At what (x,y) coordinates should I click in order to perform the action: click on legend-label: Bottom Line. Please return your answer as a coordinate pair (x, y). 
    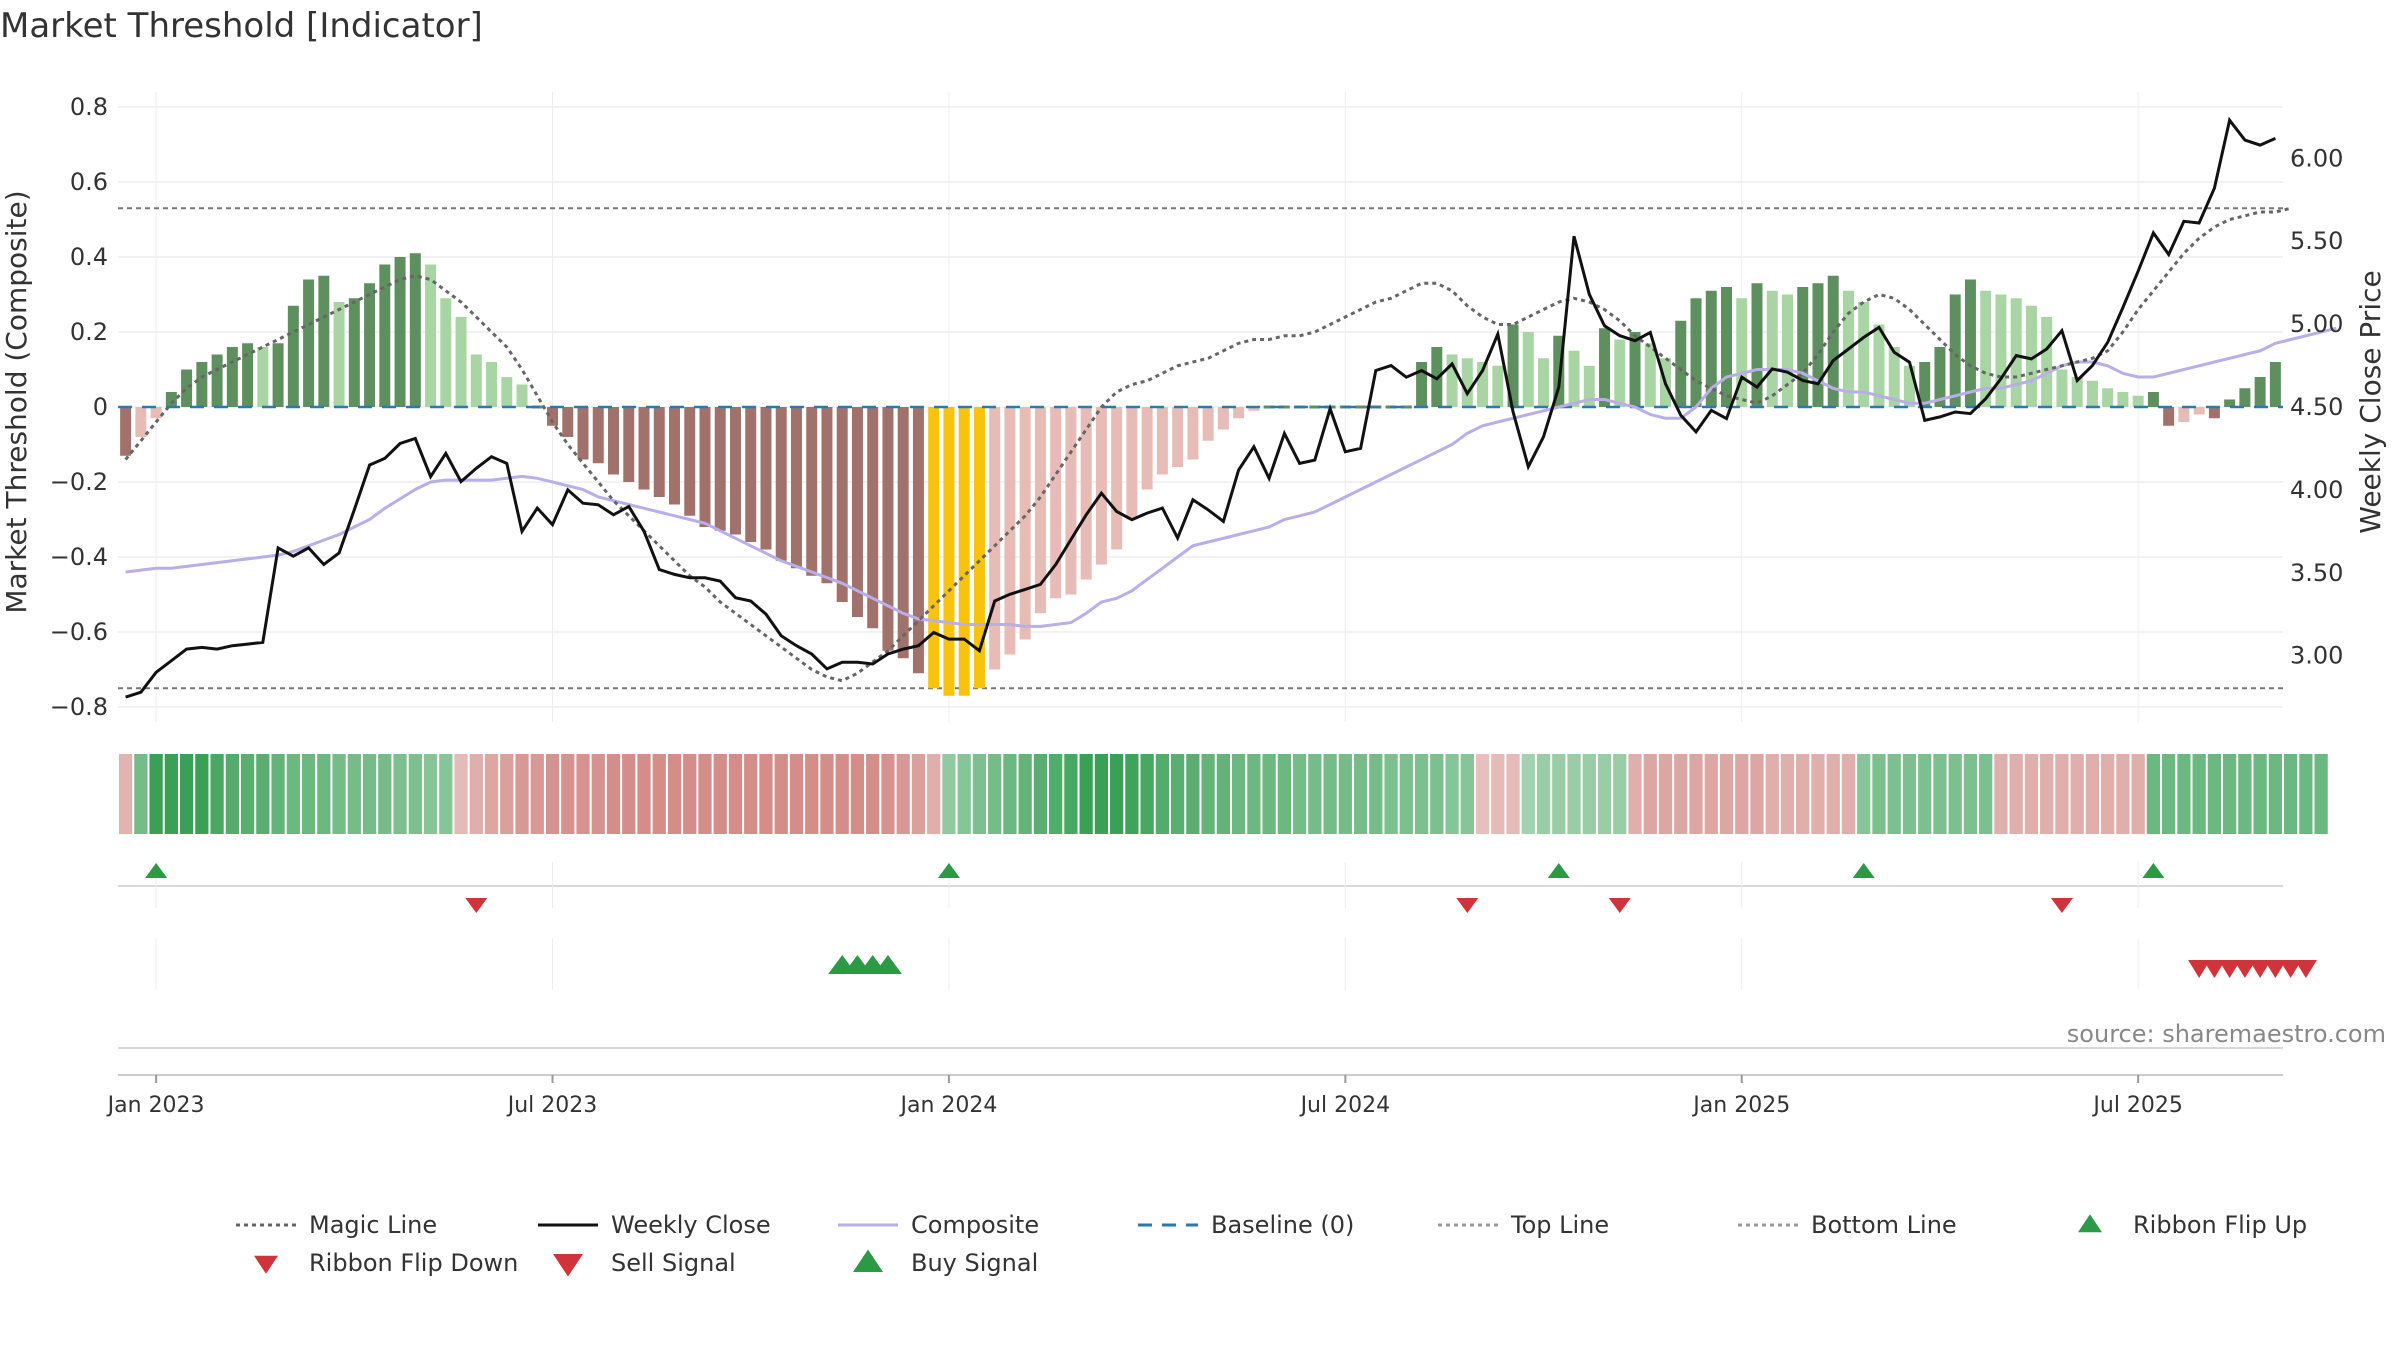
    Looking at the image, I should click on (1884, 1225).